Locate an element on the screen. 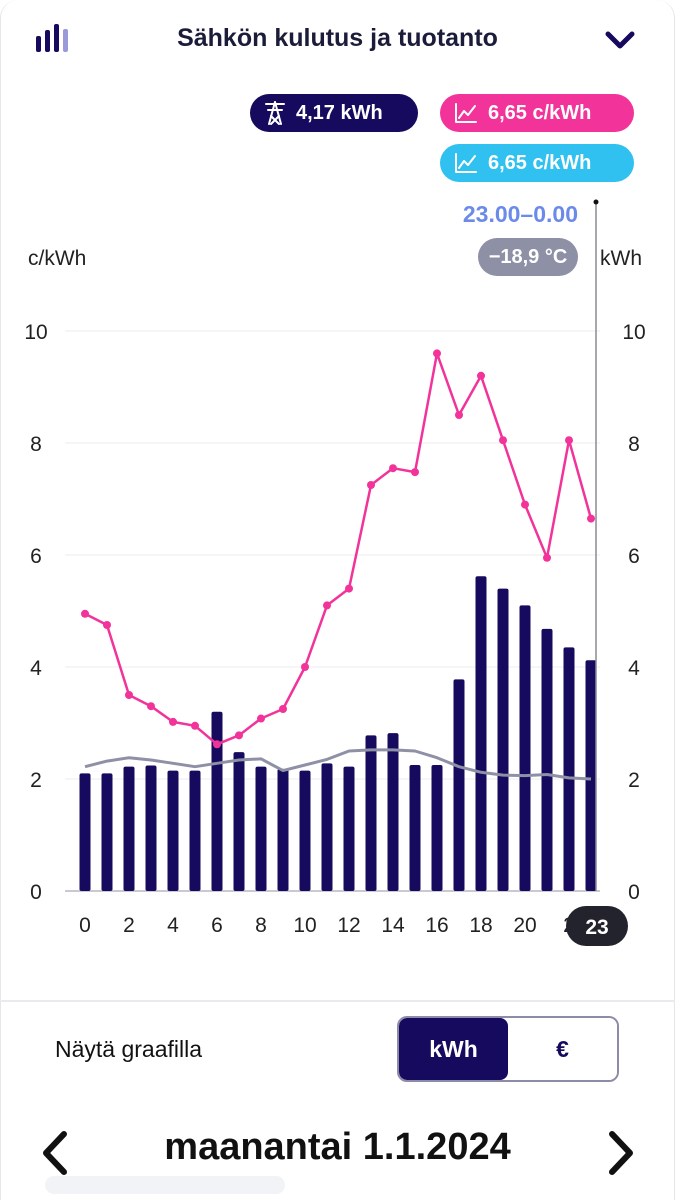 The height and width of the screenshot is (1200, 675). selection-cursor-dot is located at coordinates (596, 202).